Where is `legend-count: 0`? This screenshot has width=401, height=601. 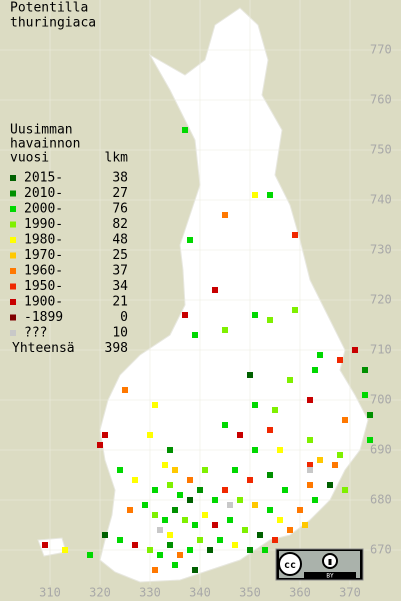
legend-count: 0 is located at coordinates (124, 317).